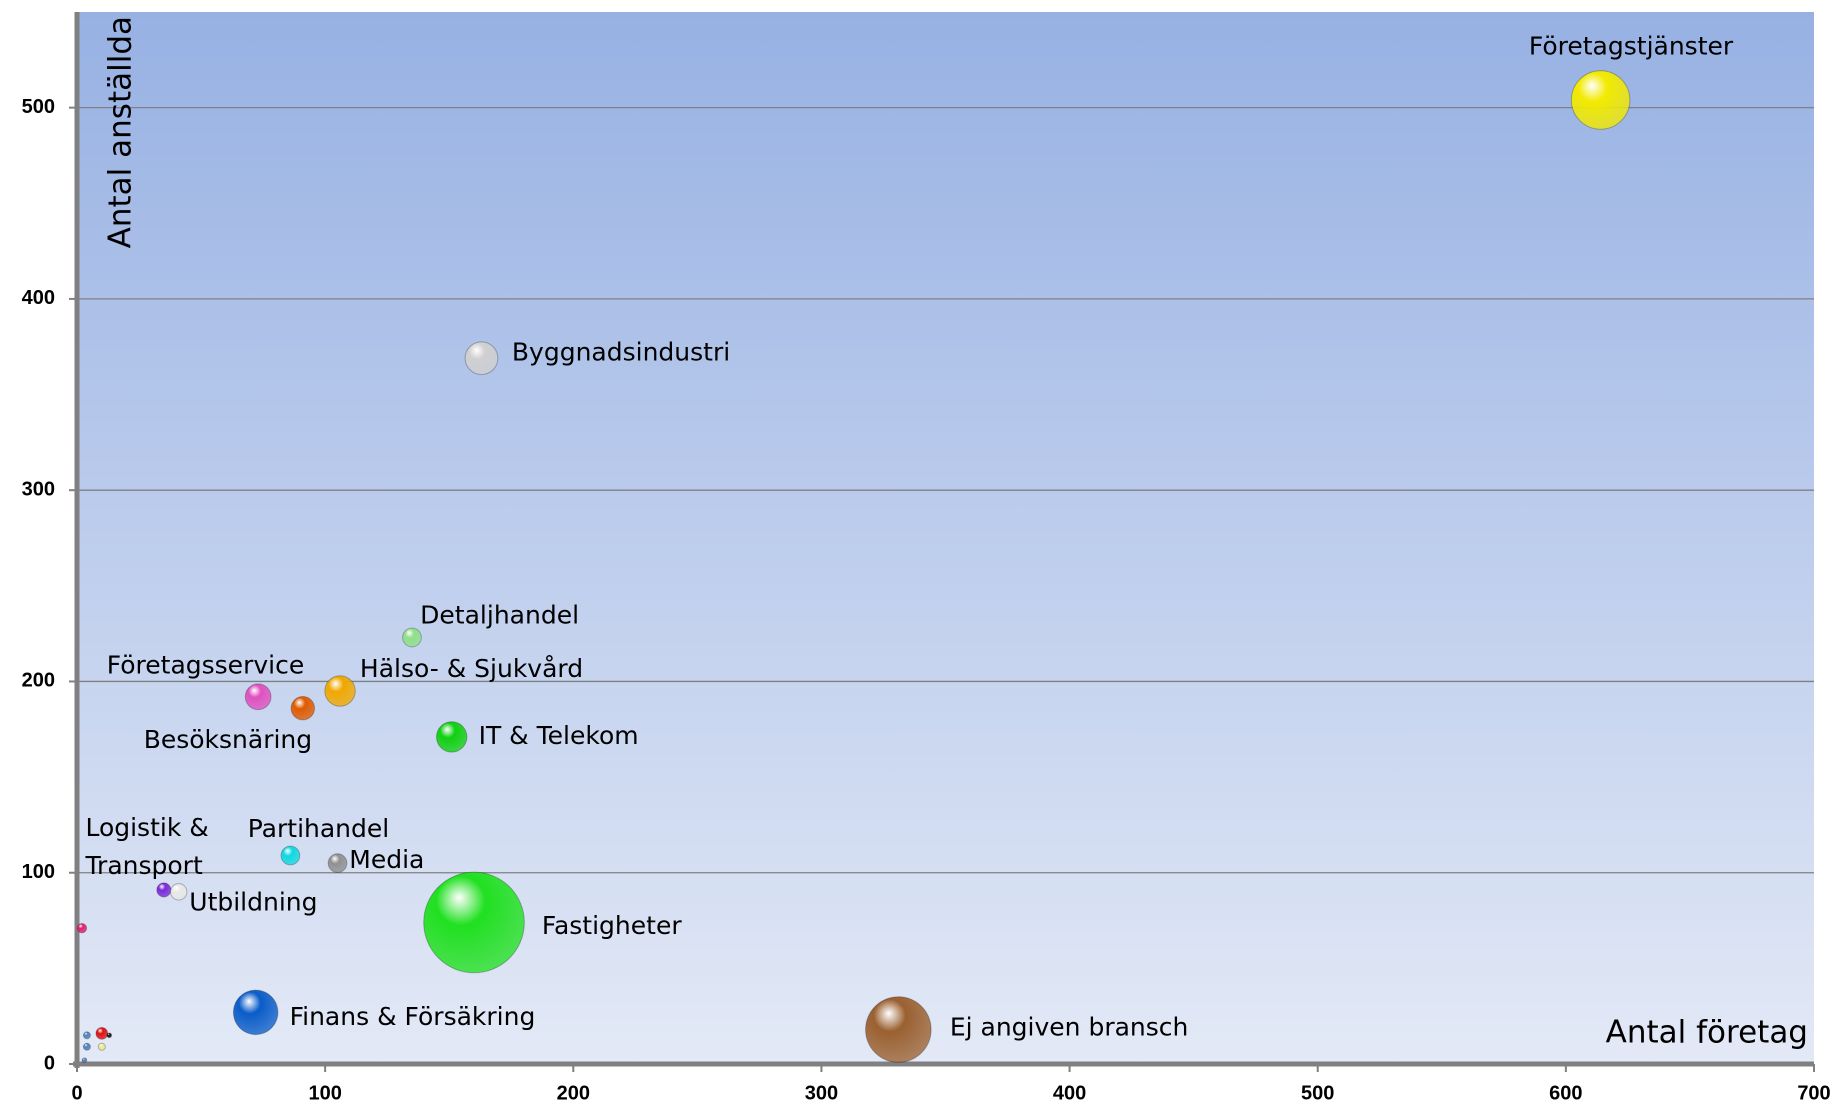 The height and width of the screenshot is (1118, 1836). Describe the element at coordinates (621, 352) in the screenshot. I see `bubble-label: Byggnadsindustri` at that location.